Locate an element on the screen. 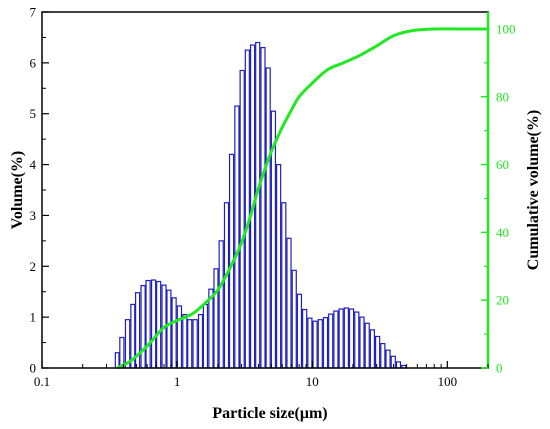  x-axis-ticks: 0.1 1 10 100 is located at coordinates (261, 375).